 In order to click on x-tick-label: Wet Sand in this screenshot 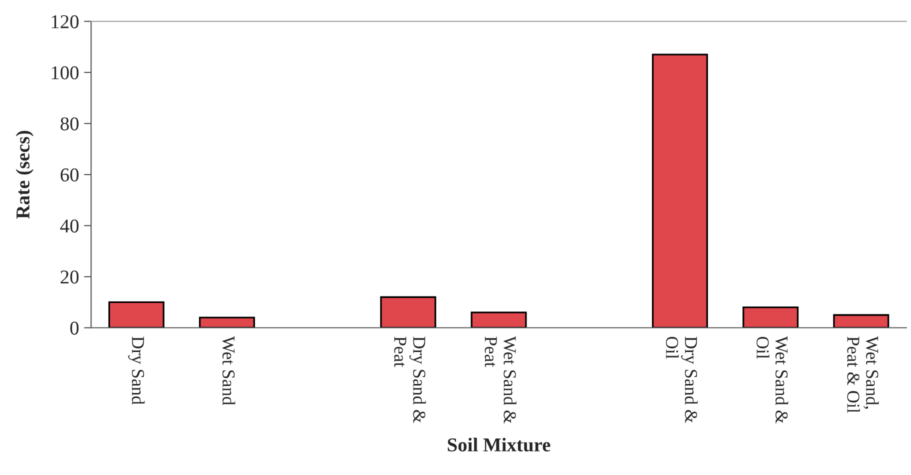, I will do `click(229, 371)`.